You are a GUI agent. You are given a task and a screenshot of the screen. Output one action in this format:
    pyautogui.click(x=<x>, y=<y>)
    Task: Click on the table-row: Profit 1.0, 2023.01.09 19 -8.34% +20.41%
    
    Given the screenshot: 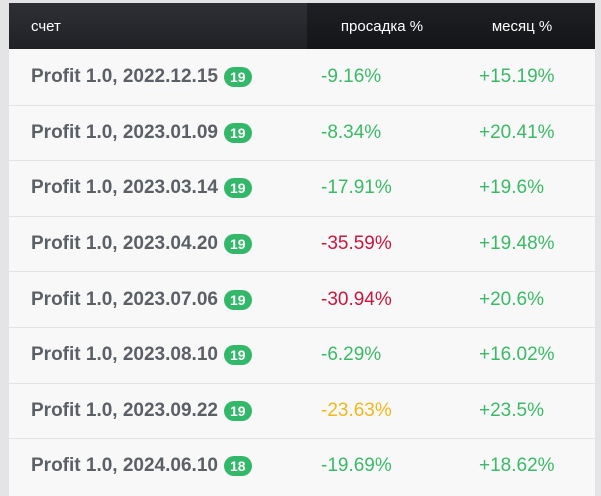 What is the action you would take?
    pyautogui.click(x=302, y=132)
    